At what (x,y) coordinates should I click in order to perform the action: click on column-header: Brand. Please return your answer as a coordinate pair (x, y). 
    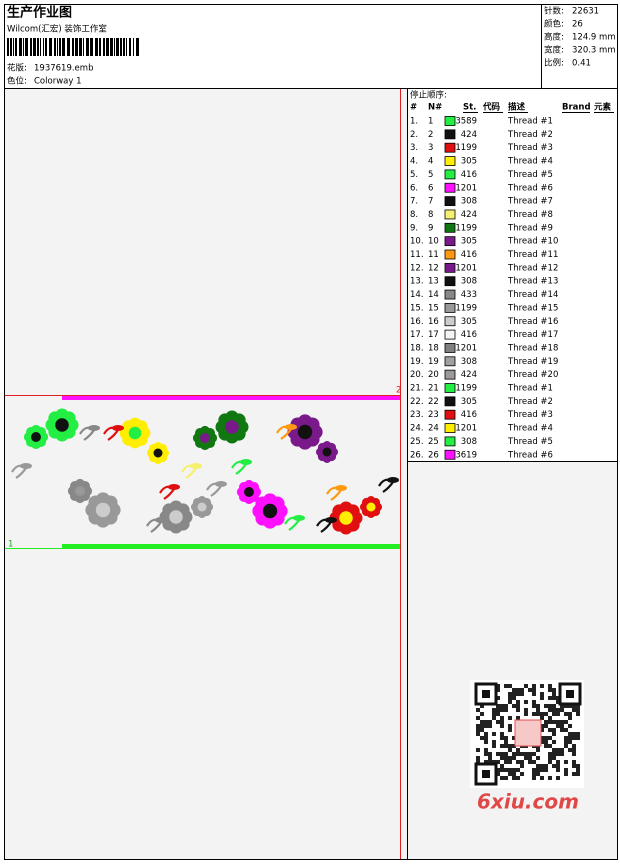
    Looking at the image, I should click on (576, 108).